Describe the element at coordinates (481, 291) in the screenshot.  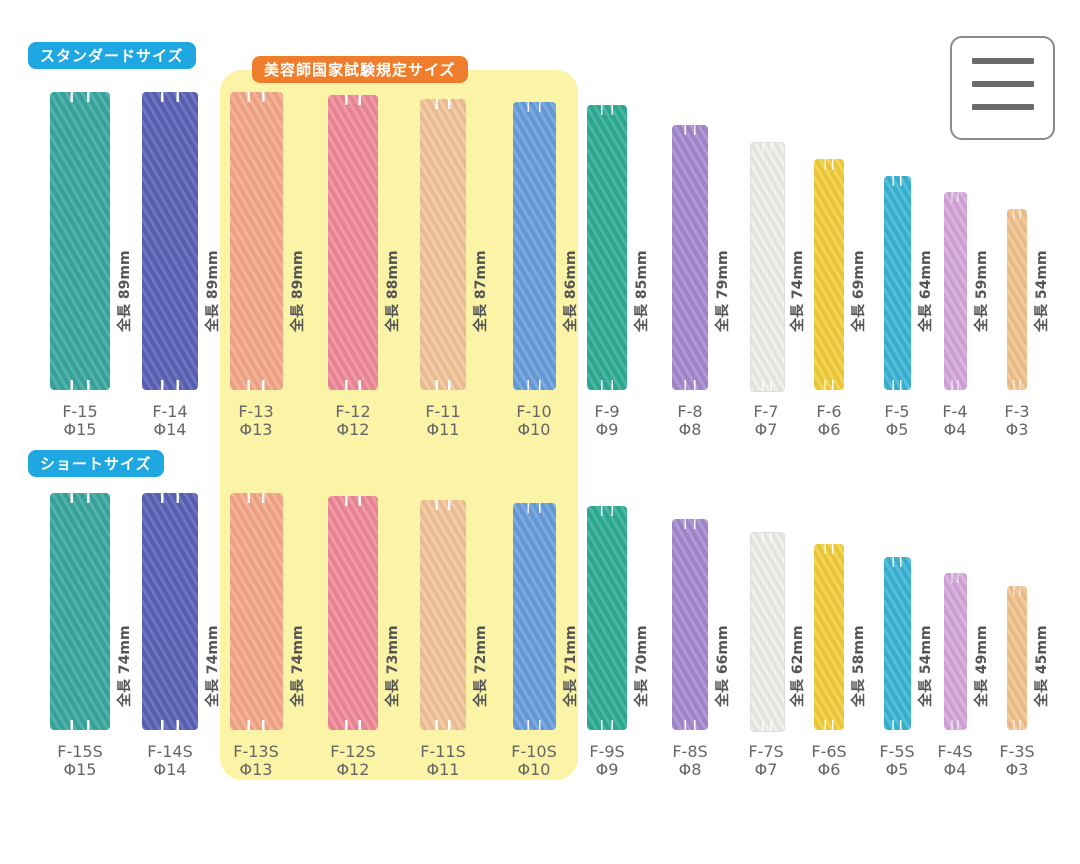
I see `length-label: 全長 87mm` at that location.